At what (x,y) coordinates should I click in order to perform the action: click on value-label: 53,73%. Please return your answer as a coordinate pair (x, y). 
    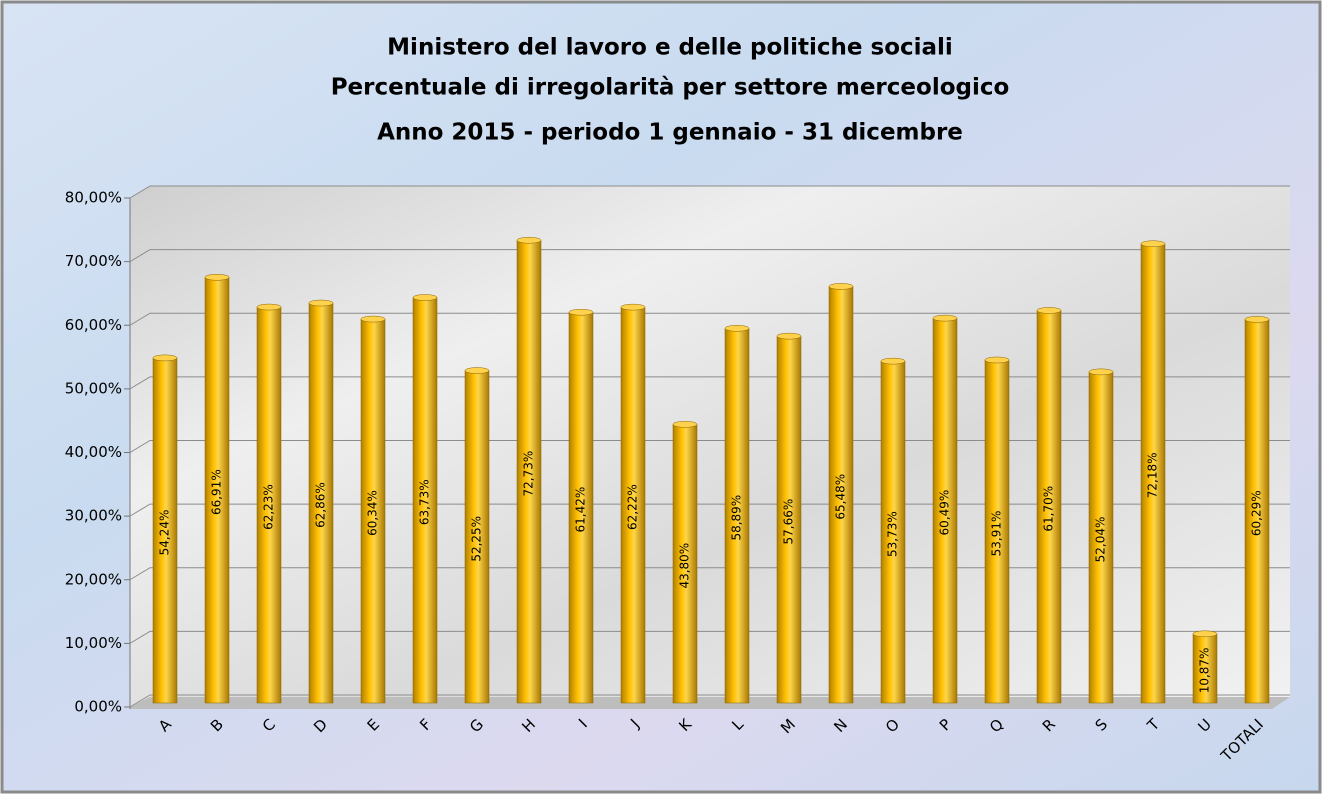
    Looking at the image, I should click on (893, 534).